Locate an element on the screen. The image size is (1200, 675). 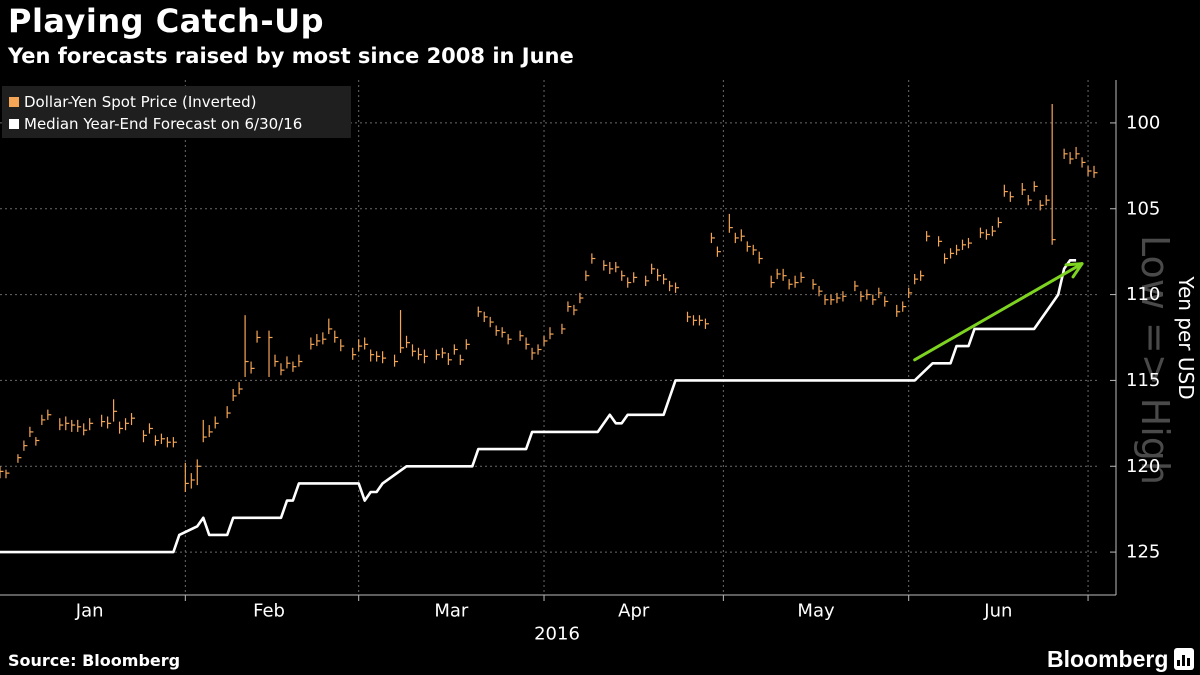
y-tick-label: 115 is located at coordinates (1143, 380).